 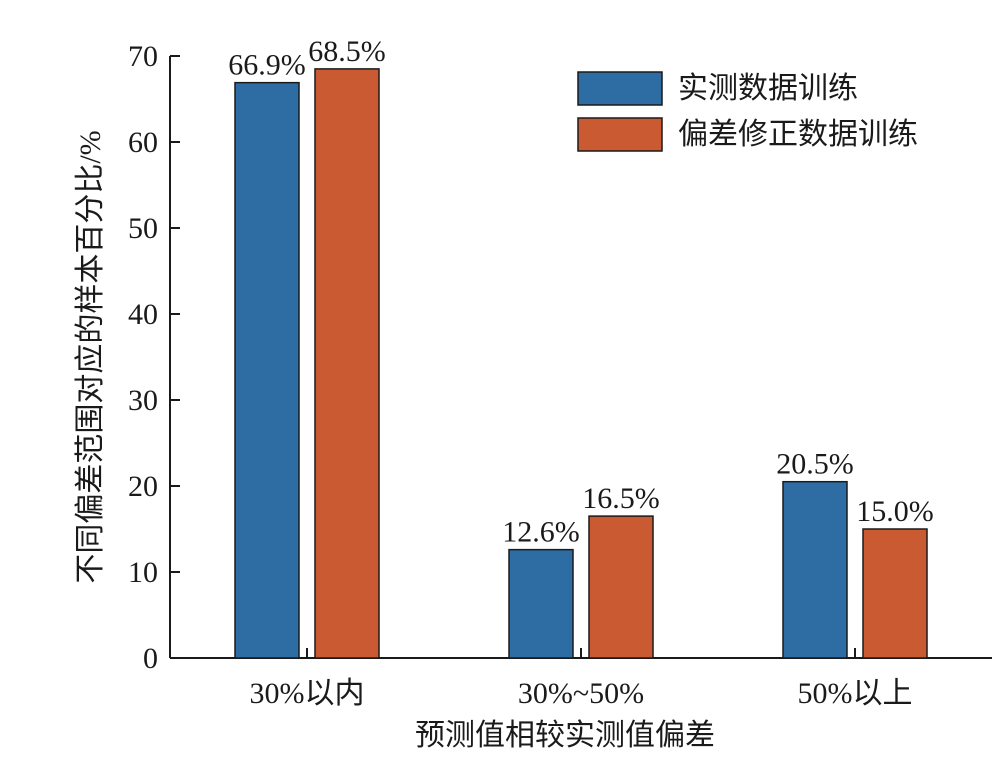 I want to click on x-tick-label: 30%~50%, so click(x=581, y=693).